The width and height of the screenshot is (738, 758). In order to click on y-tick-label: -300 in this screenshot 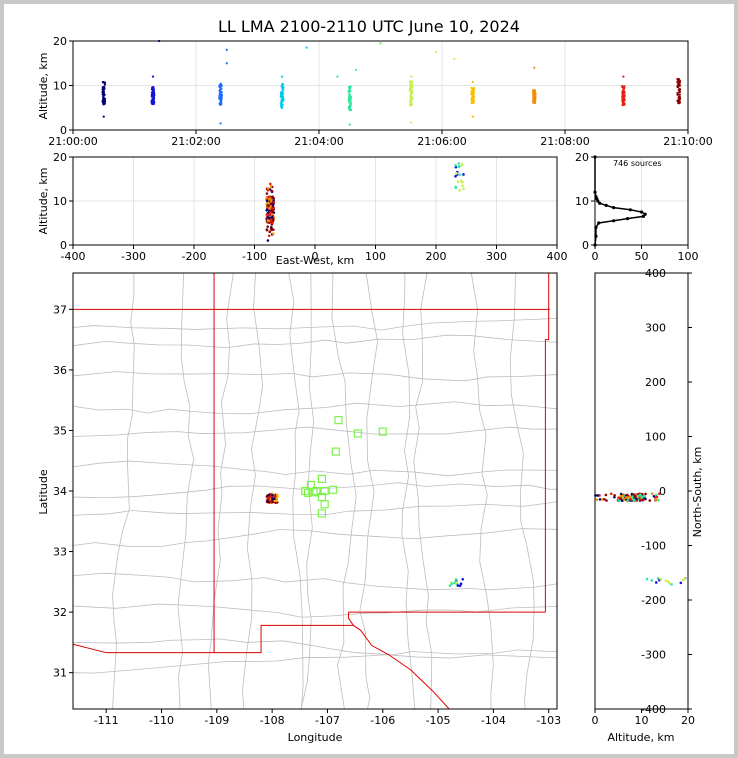, I will do `click(653, 655)`.